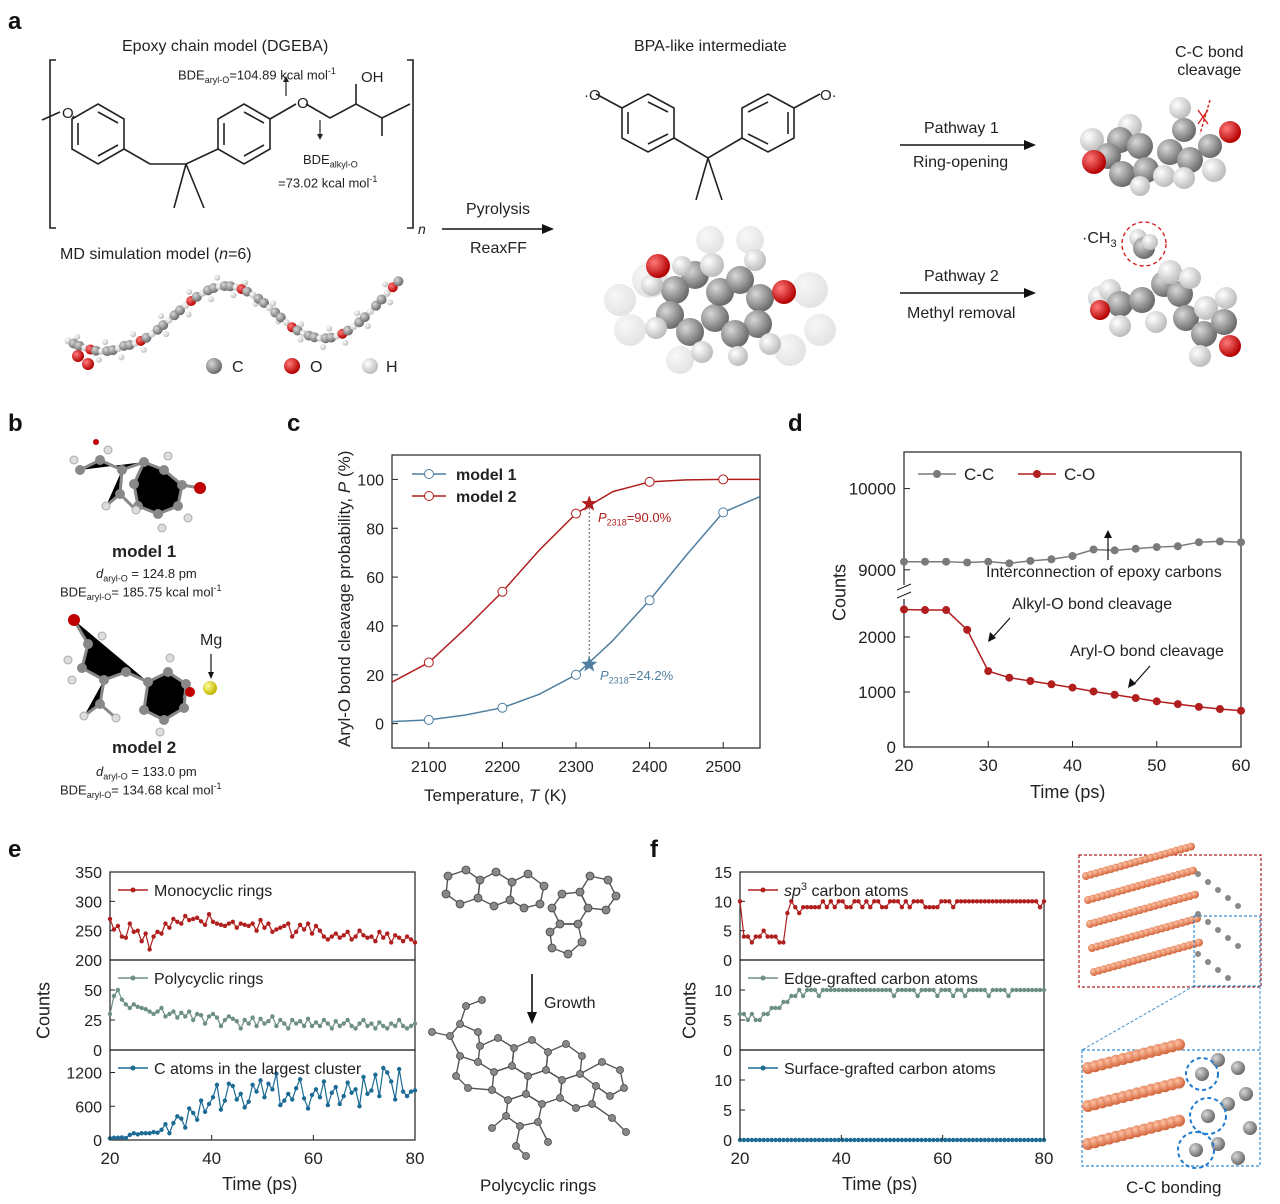 The height and width of the screenshot is (1204, 1280). Describe the element at coordinates (225, 46) in the screenshot. I see `epoxy-title: Epoxy chain model (DGEBA)` at that location.